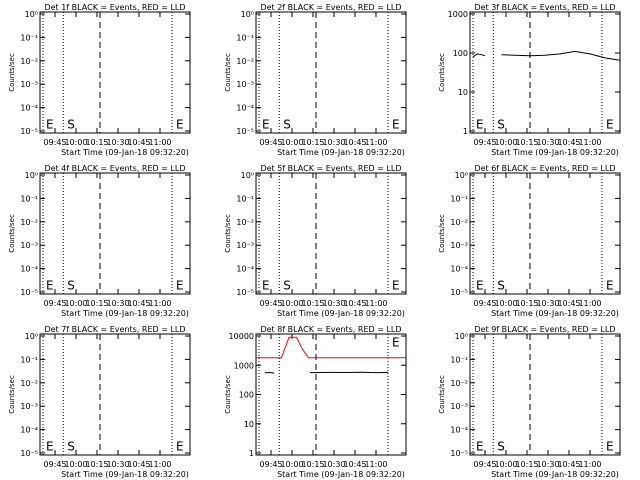 The width and height of the screenshot is (640, 480). Describe the element at coordinates (460, 53) in the screenshot. I see `y-tick-label: 100` at that location.